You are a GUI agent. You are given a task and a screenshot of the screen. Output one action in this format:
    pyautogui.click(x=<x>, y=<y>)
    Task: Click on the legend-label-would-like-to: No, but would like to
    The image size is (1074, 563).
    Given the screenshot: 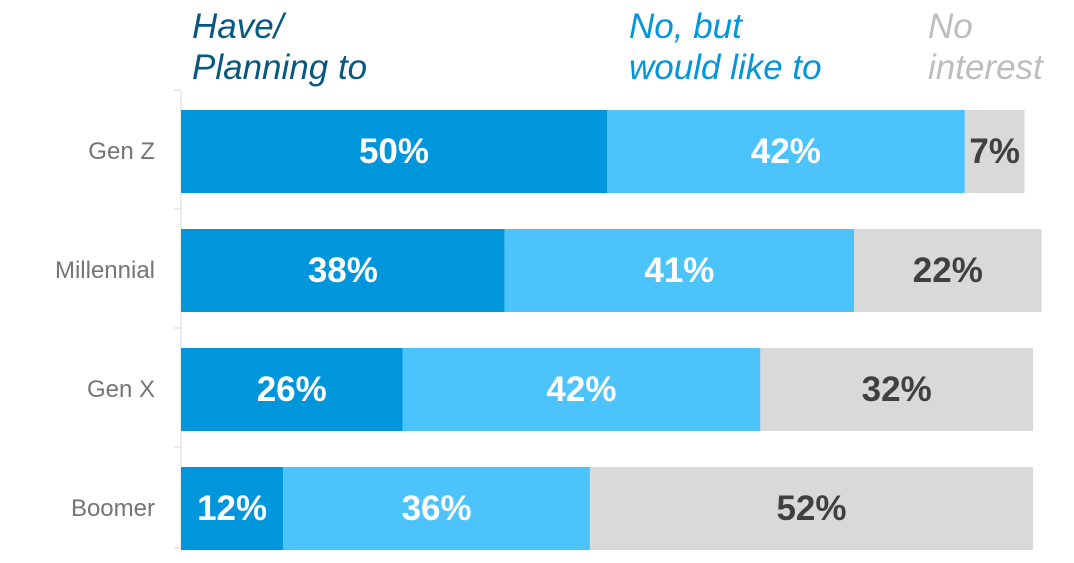 What is the action you would take?
    pyautogui.click(x=725, y=47)
    